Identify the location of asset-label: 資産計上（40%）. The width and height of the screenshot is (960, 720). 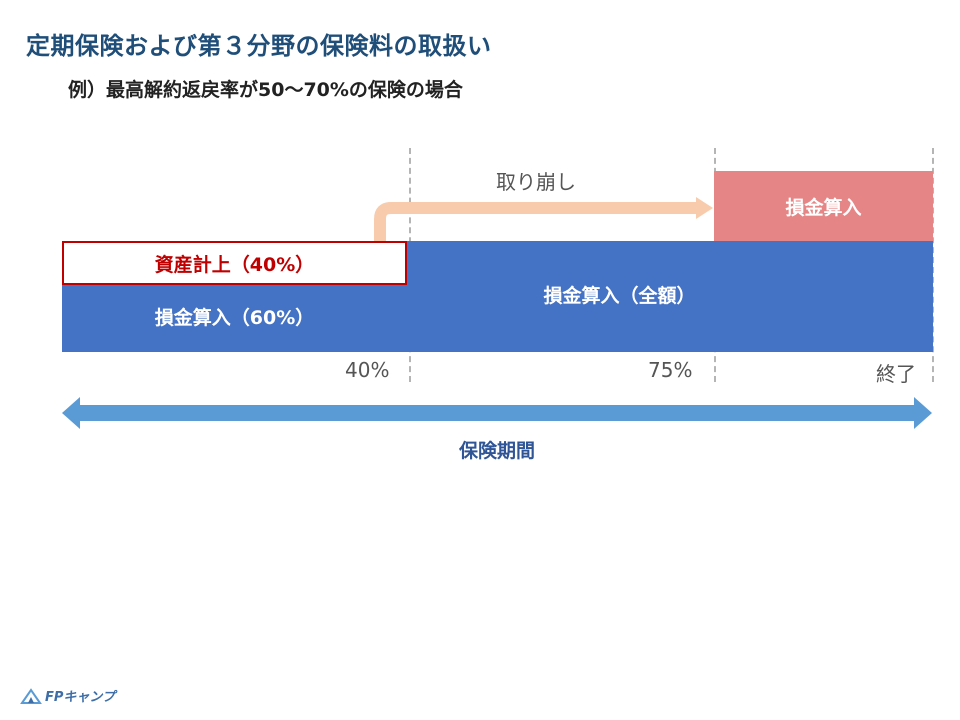
(234, 264).